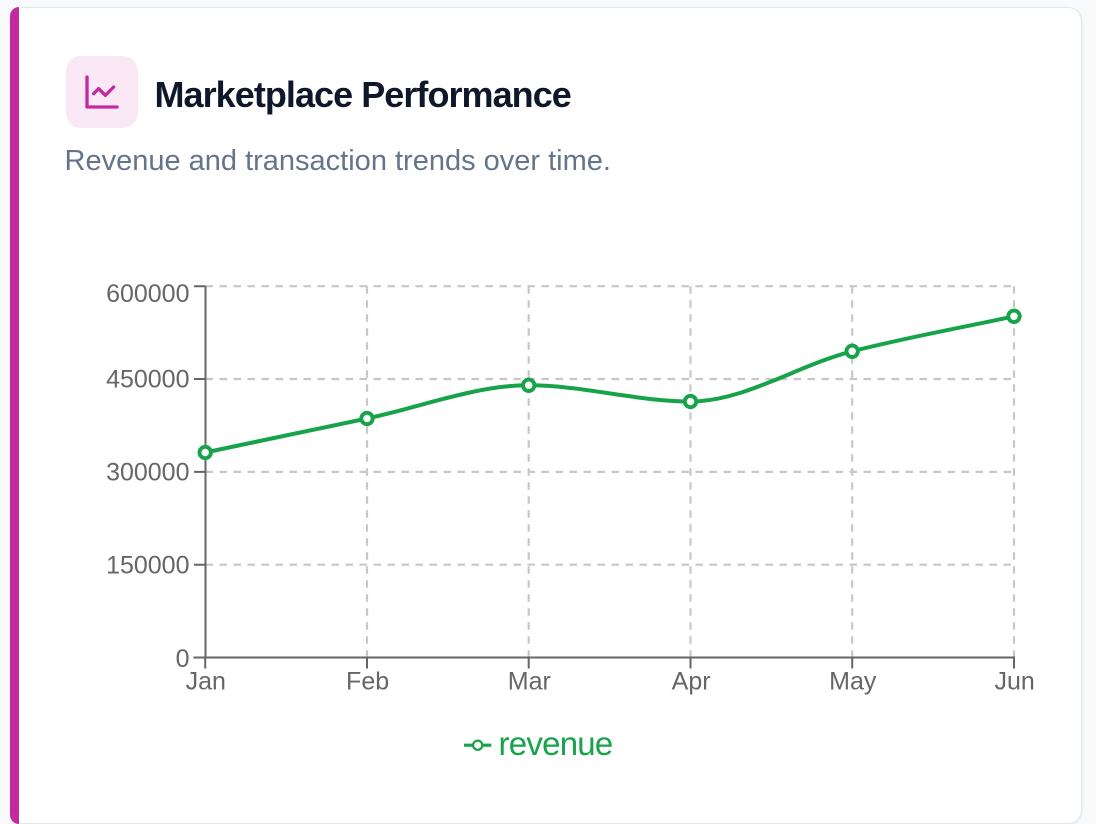  What do you see at coordinates (1014, 682) in the screenshot?
I see `svg-text: Jun` at bounding box center [1014, 682].